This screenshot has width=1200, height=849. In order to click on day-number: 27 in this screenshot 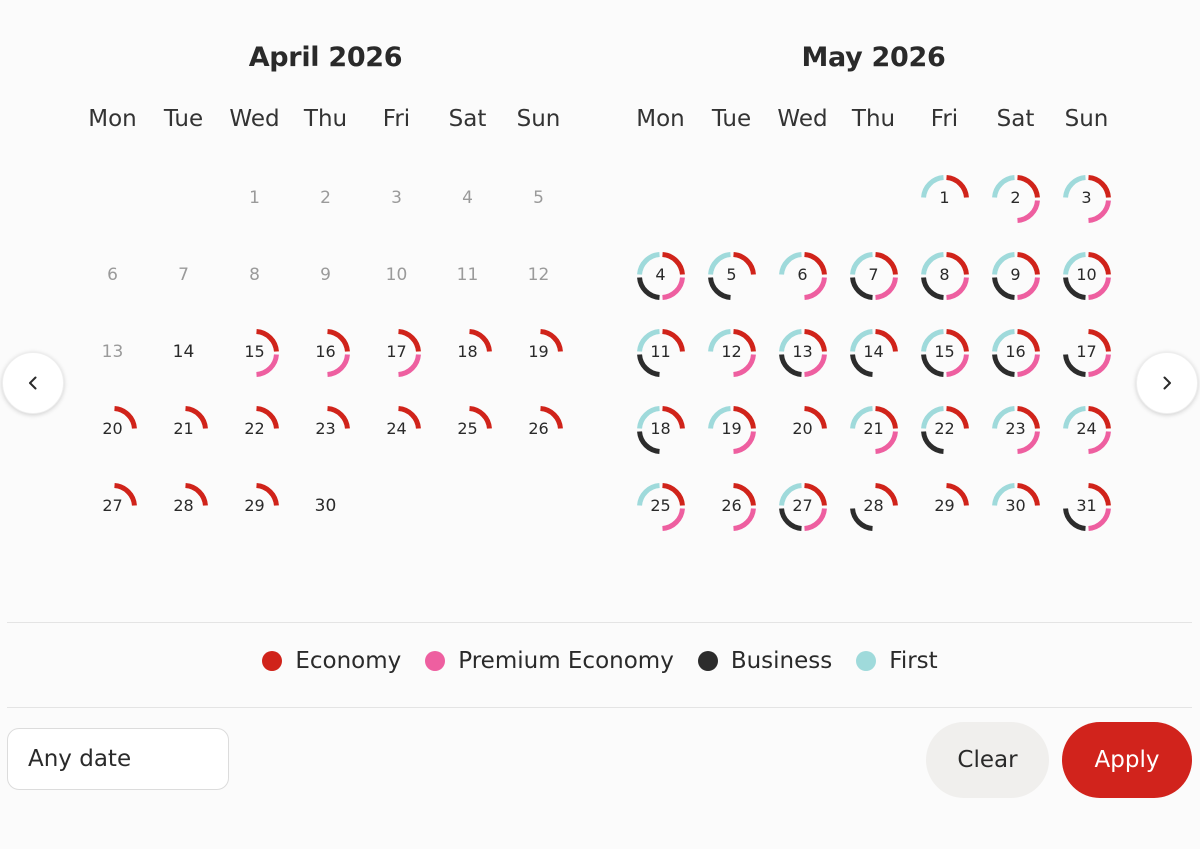, I will do `click(802, 505)`.